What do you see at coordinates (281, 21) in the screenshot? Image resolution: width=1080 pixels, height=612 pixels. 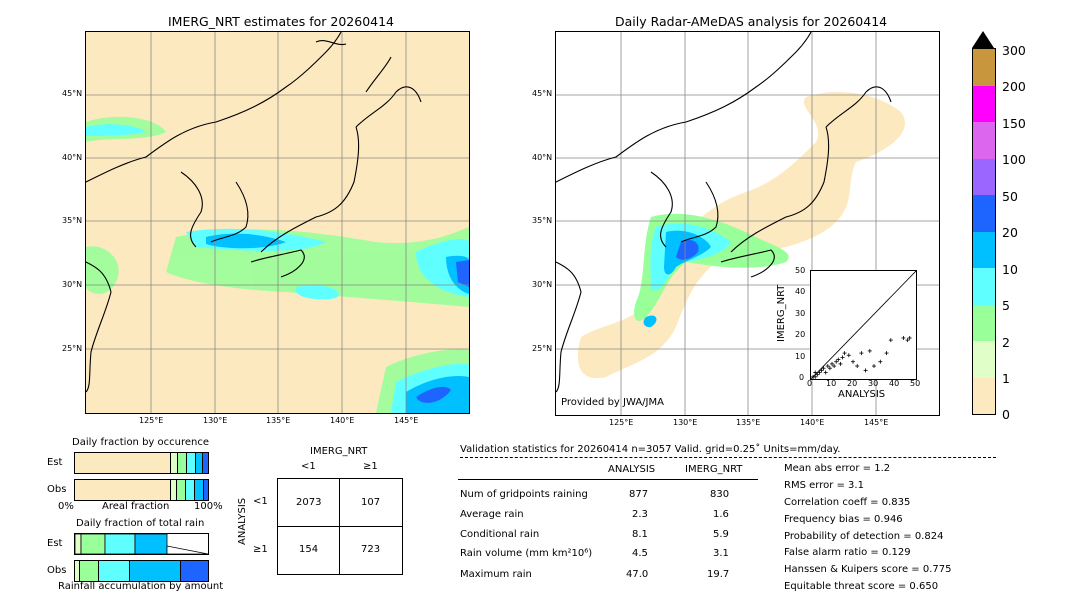 I see `left-map-title: IMERG_NRT estimates for 20260414` at bounding box center [281, 21].